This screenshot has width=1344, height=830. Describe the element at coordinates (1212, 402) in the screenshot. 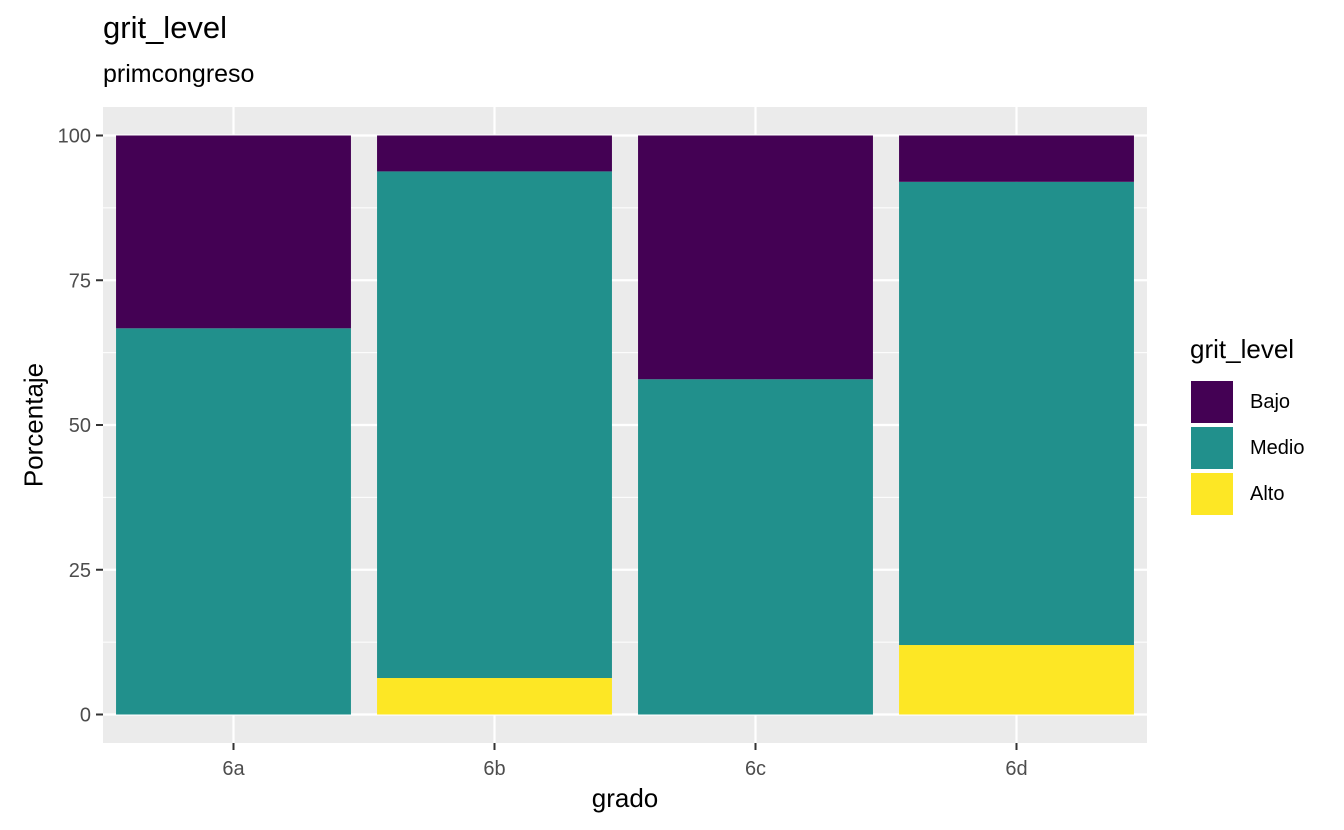

I see `legend-key-bajo` at that location.